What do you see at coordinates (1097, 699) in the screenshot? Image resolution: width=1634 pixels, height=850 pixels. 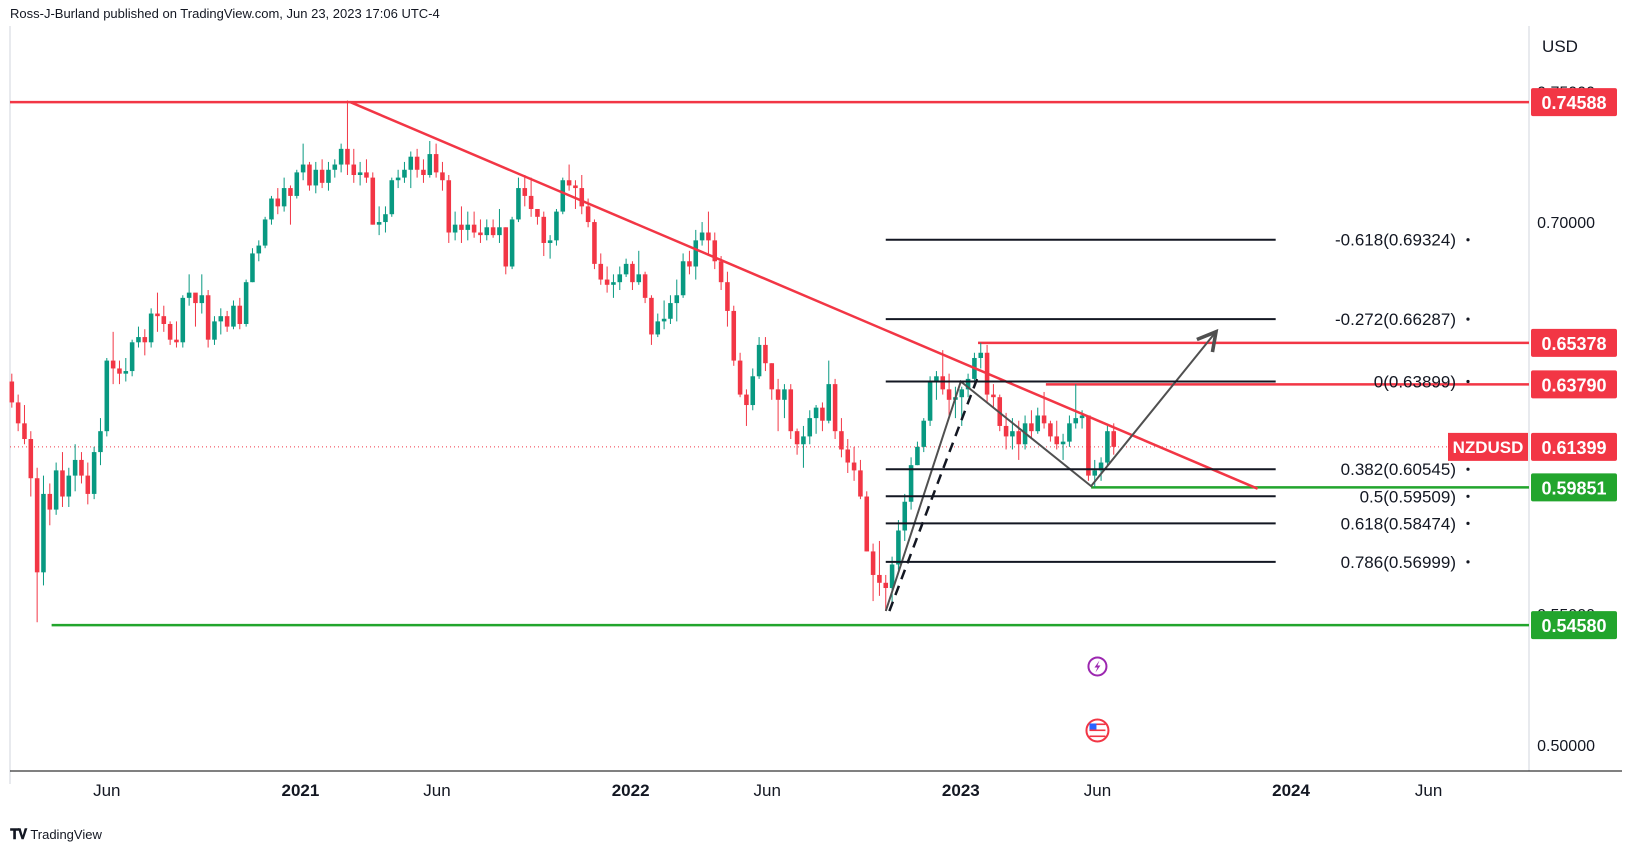 I see `event-markers` at bounding box center [1097, 699].